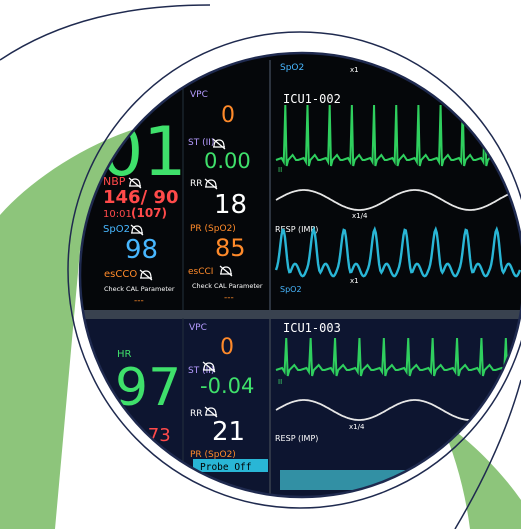  What do you see at coordinates (228, 115) in the screenshot?
I see `vpc-value: 0` at bounding box center [228, 115].